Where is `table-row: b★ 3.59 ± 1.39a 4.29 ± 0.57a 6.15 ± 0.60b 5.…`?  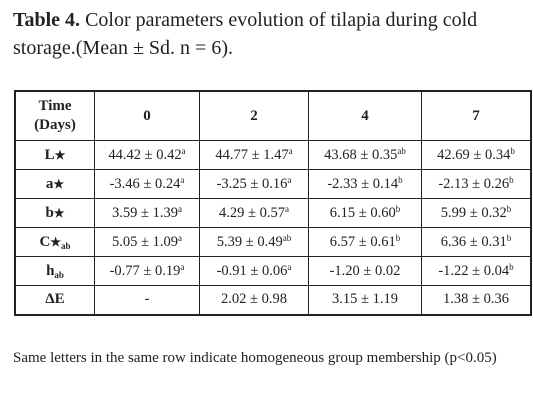
table-row: b★ 3.59 ± 1.39a 4.29 ± 0.57a 6.15 ± 0.60b 5.… is located at coordinates (273, 213).